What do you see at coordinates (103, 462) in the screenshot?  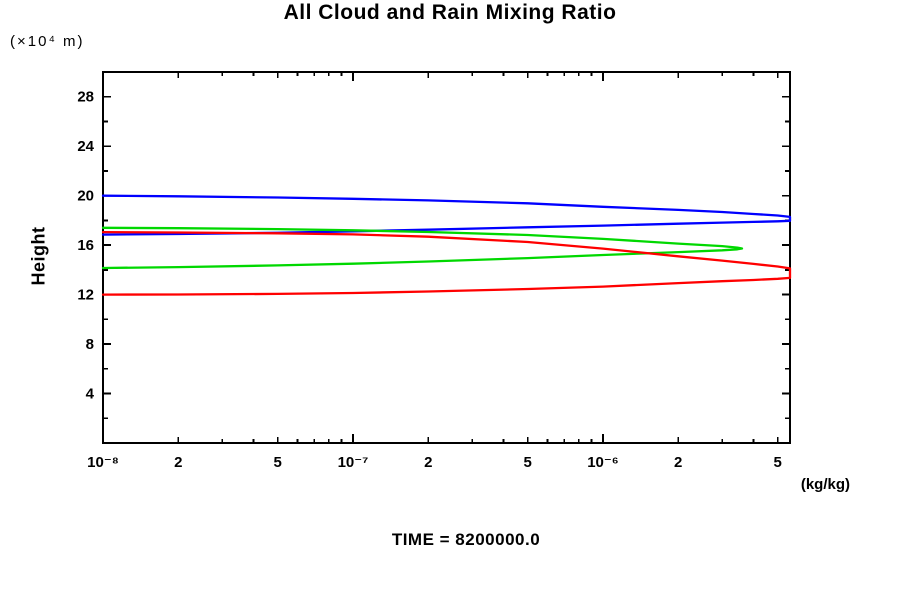 I see `x-tick-label: 10⁻⁸` at bounding box center [103, 462].